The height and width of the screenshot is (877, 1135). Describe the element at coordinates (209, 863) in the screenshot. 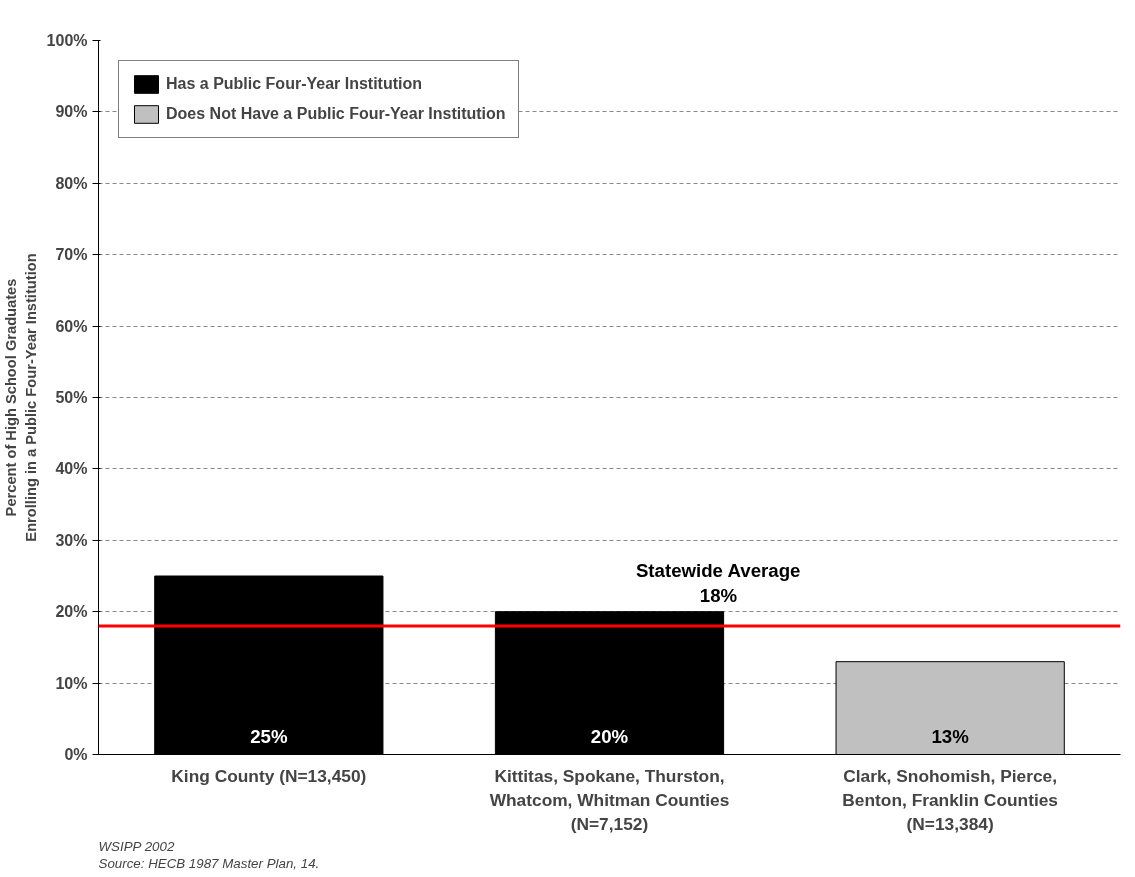

I see `source-note: Source: HECB 1987 Master Plan, 14.` at that location.